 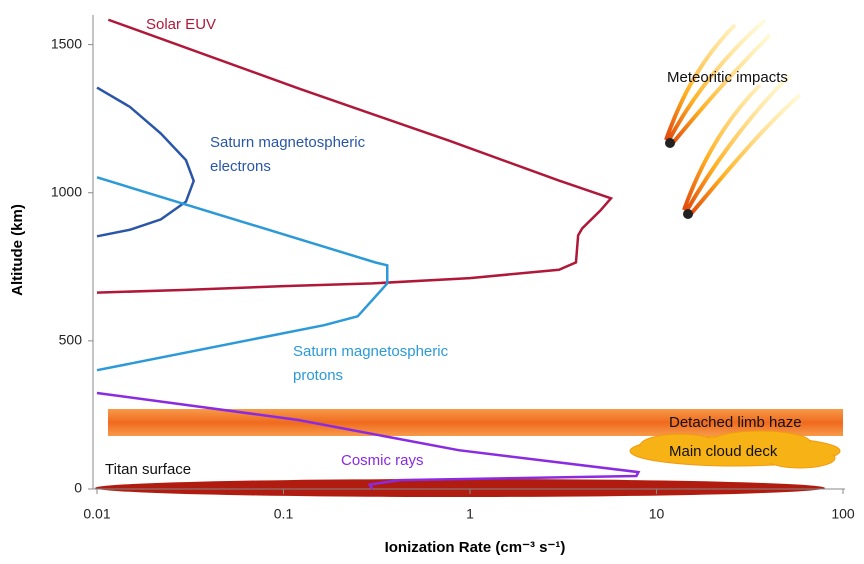 What do you see at coordinates (657, 514) in the screenshot?
I see `x-tick-label: 10` at bounding box center [657, 514].